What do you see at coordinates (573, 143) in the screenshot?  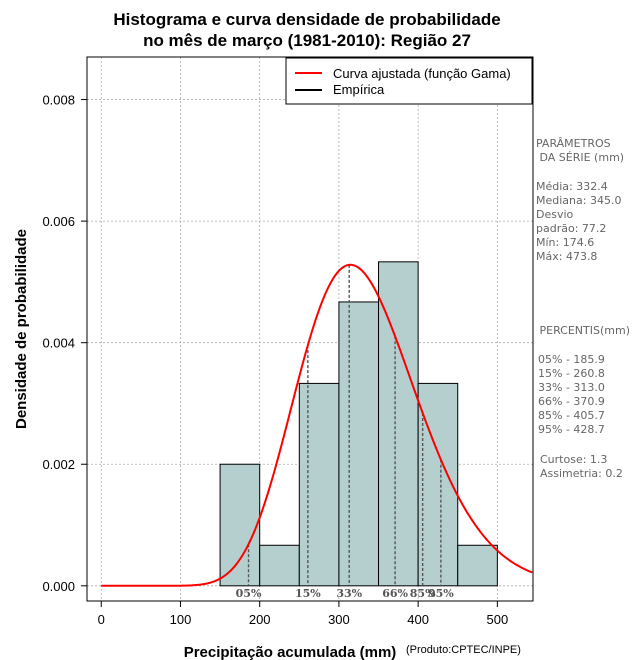 I see `params-heading-1: PARÂMETROS` at bounding box center [573, 143].